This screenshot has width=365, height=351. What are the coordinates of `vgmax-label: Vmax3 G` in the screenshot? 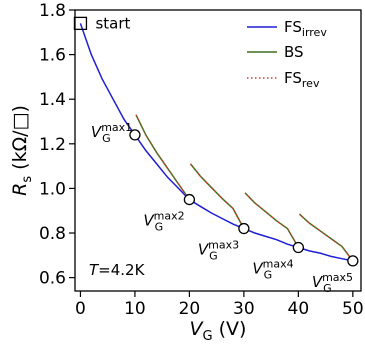 It's located at (218, 251).